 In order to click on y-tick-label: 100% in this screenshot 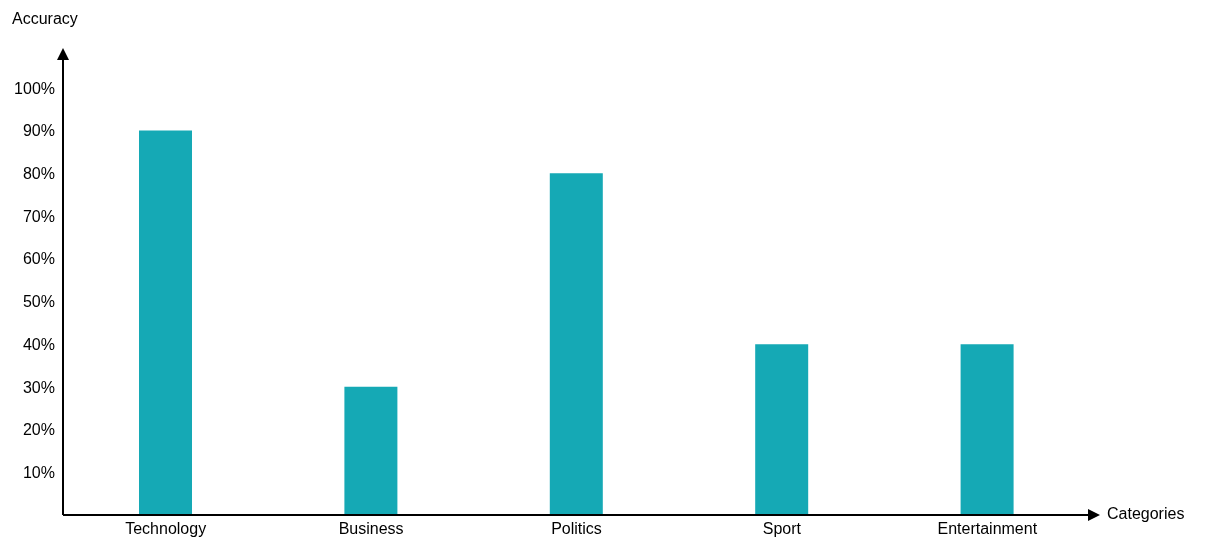, I will do `click(34, 88)`.